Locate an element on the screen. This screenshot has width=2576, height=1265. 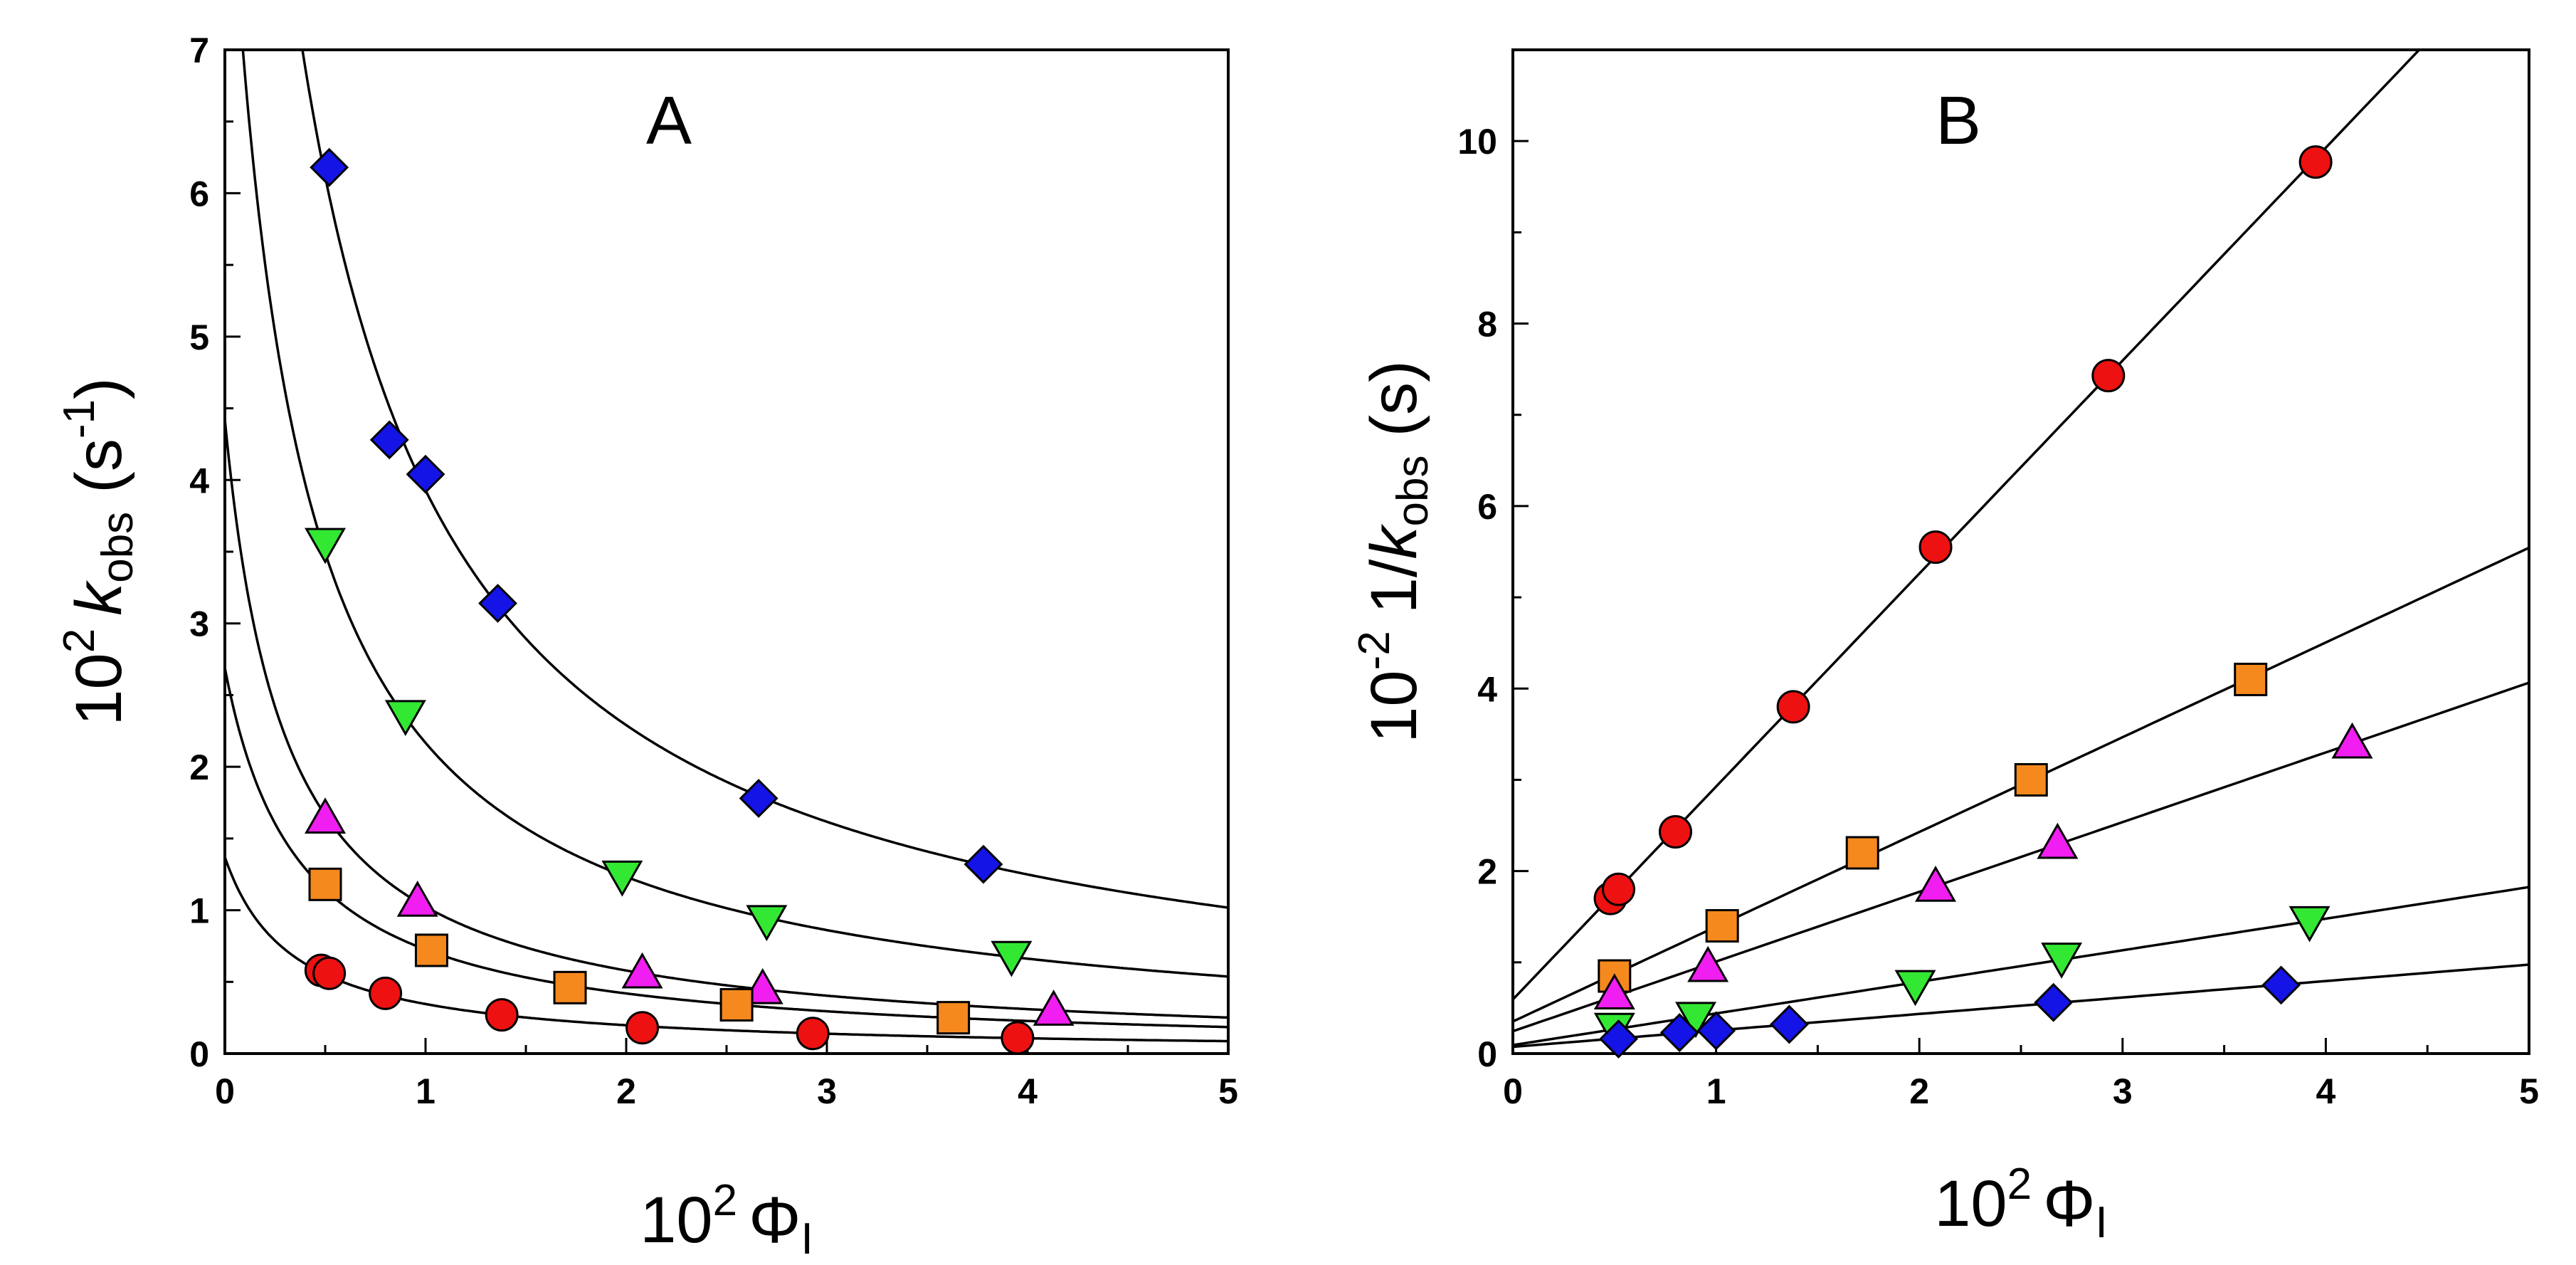
panel-a-x-tick-label: 1 is located at coordinates (426, 1091).